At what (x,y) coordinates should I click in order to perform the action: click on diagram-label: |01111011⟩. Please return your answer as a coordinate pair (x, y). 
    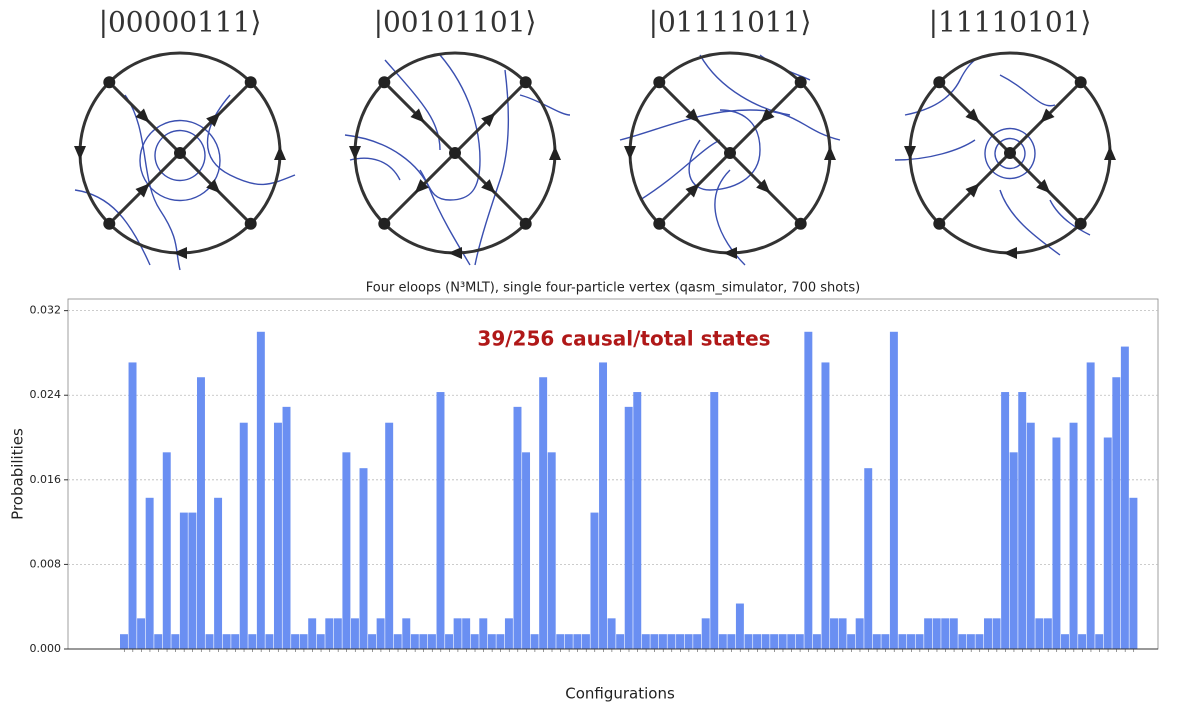
    Looking at the image, I should click on (730, 22).